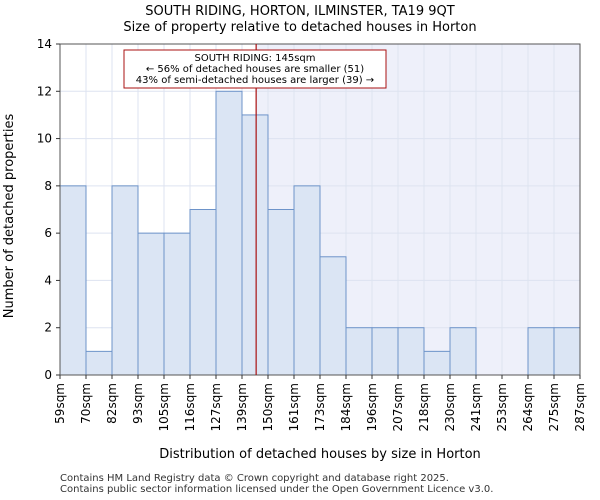 This screenshot has width=600, height=500. I want to click on y-tick-label: 0, so click(48, 375).